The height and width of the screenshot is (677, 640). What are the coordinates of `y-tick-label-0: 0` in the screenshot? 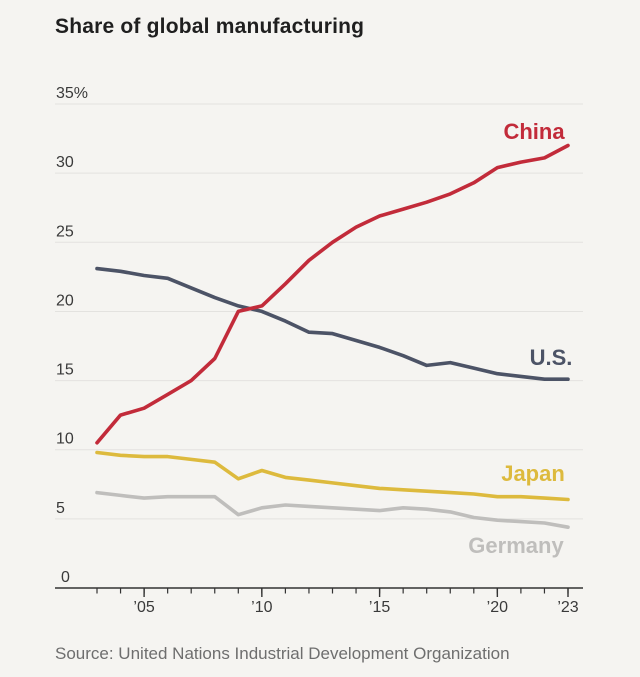 It's located at (65, 577).